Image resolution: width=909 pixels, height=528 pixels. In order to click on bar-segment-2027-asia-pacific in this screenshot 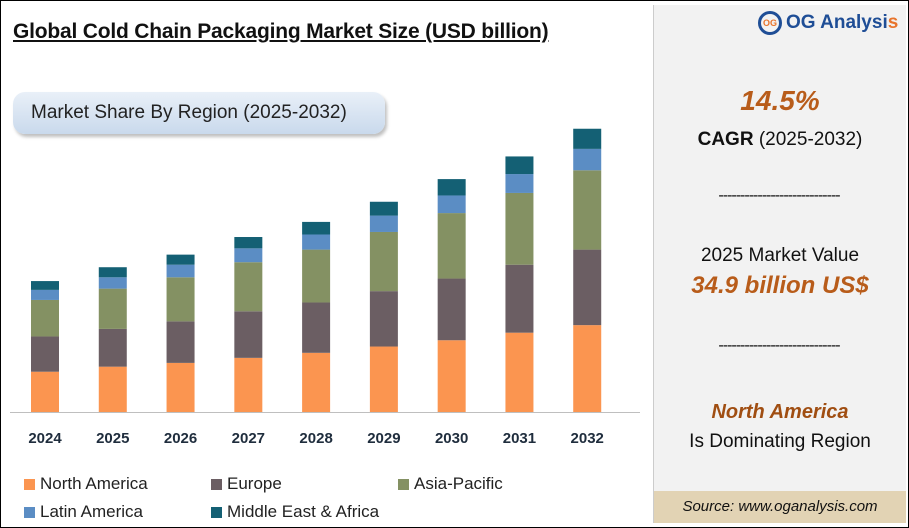, I will do `click(248, 287)`.